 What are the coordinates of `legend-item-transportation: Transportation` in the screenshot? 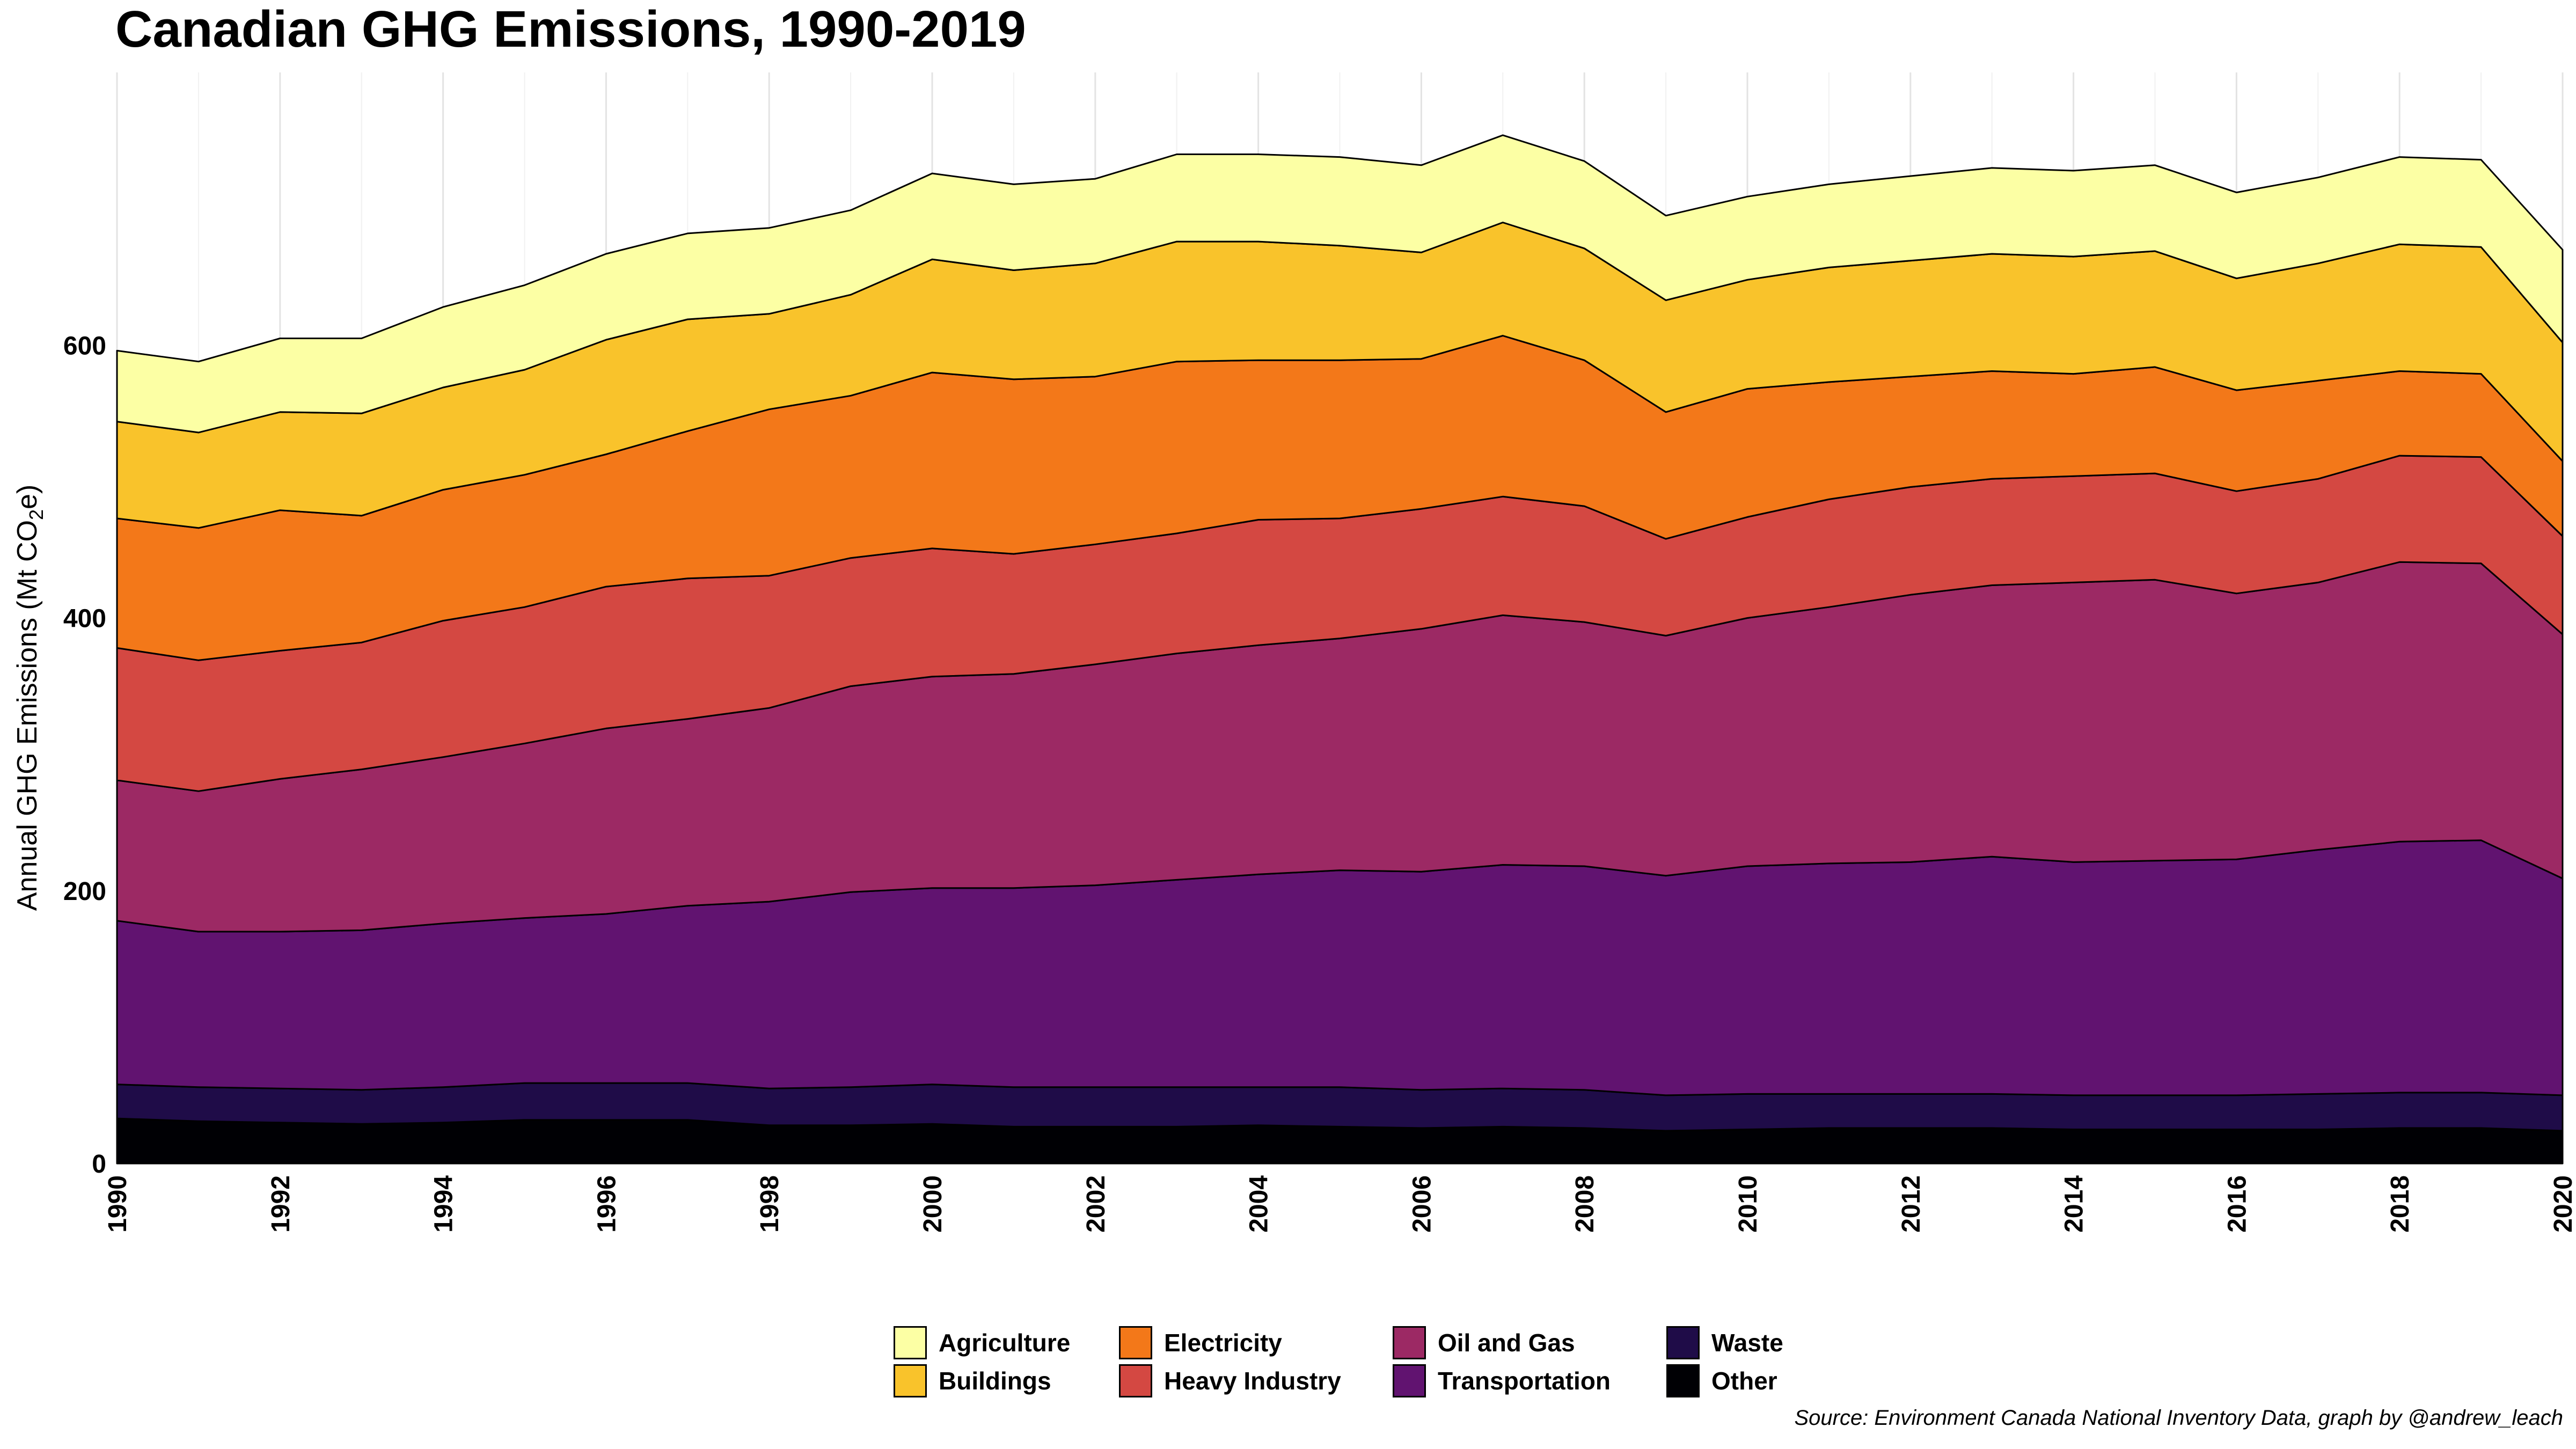 It's located at (1502, 1381).